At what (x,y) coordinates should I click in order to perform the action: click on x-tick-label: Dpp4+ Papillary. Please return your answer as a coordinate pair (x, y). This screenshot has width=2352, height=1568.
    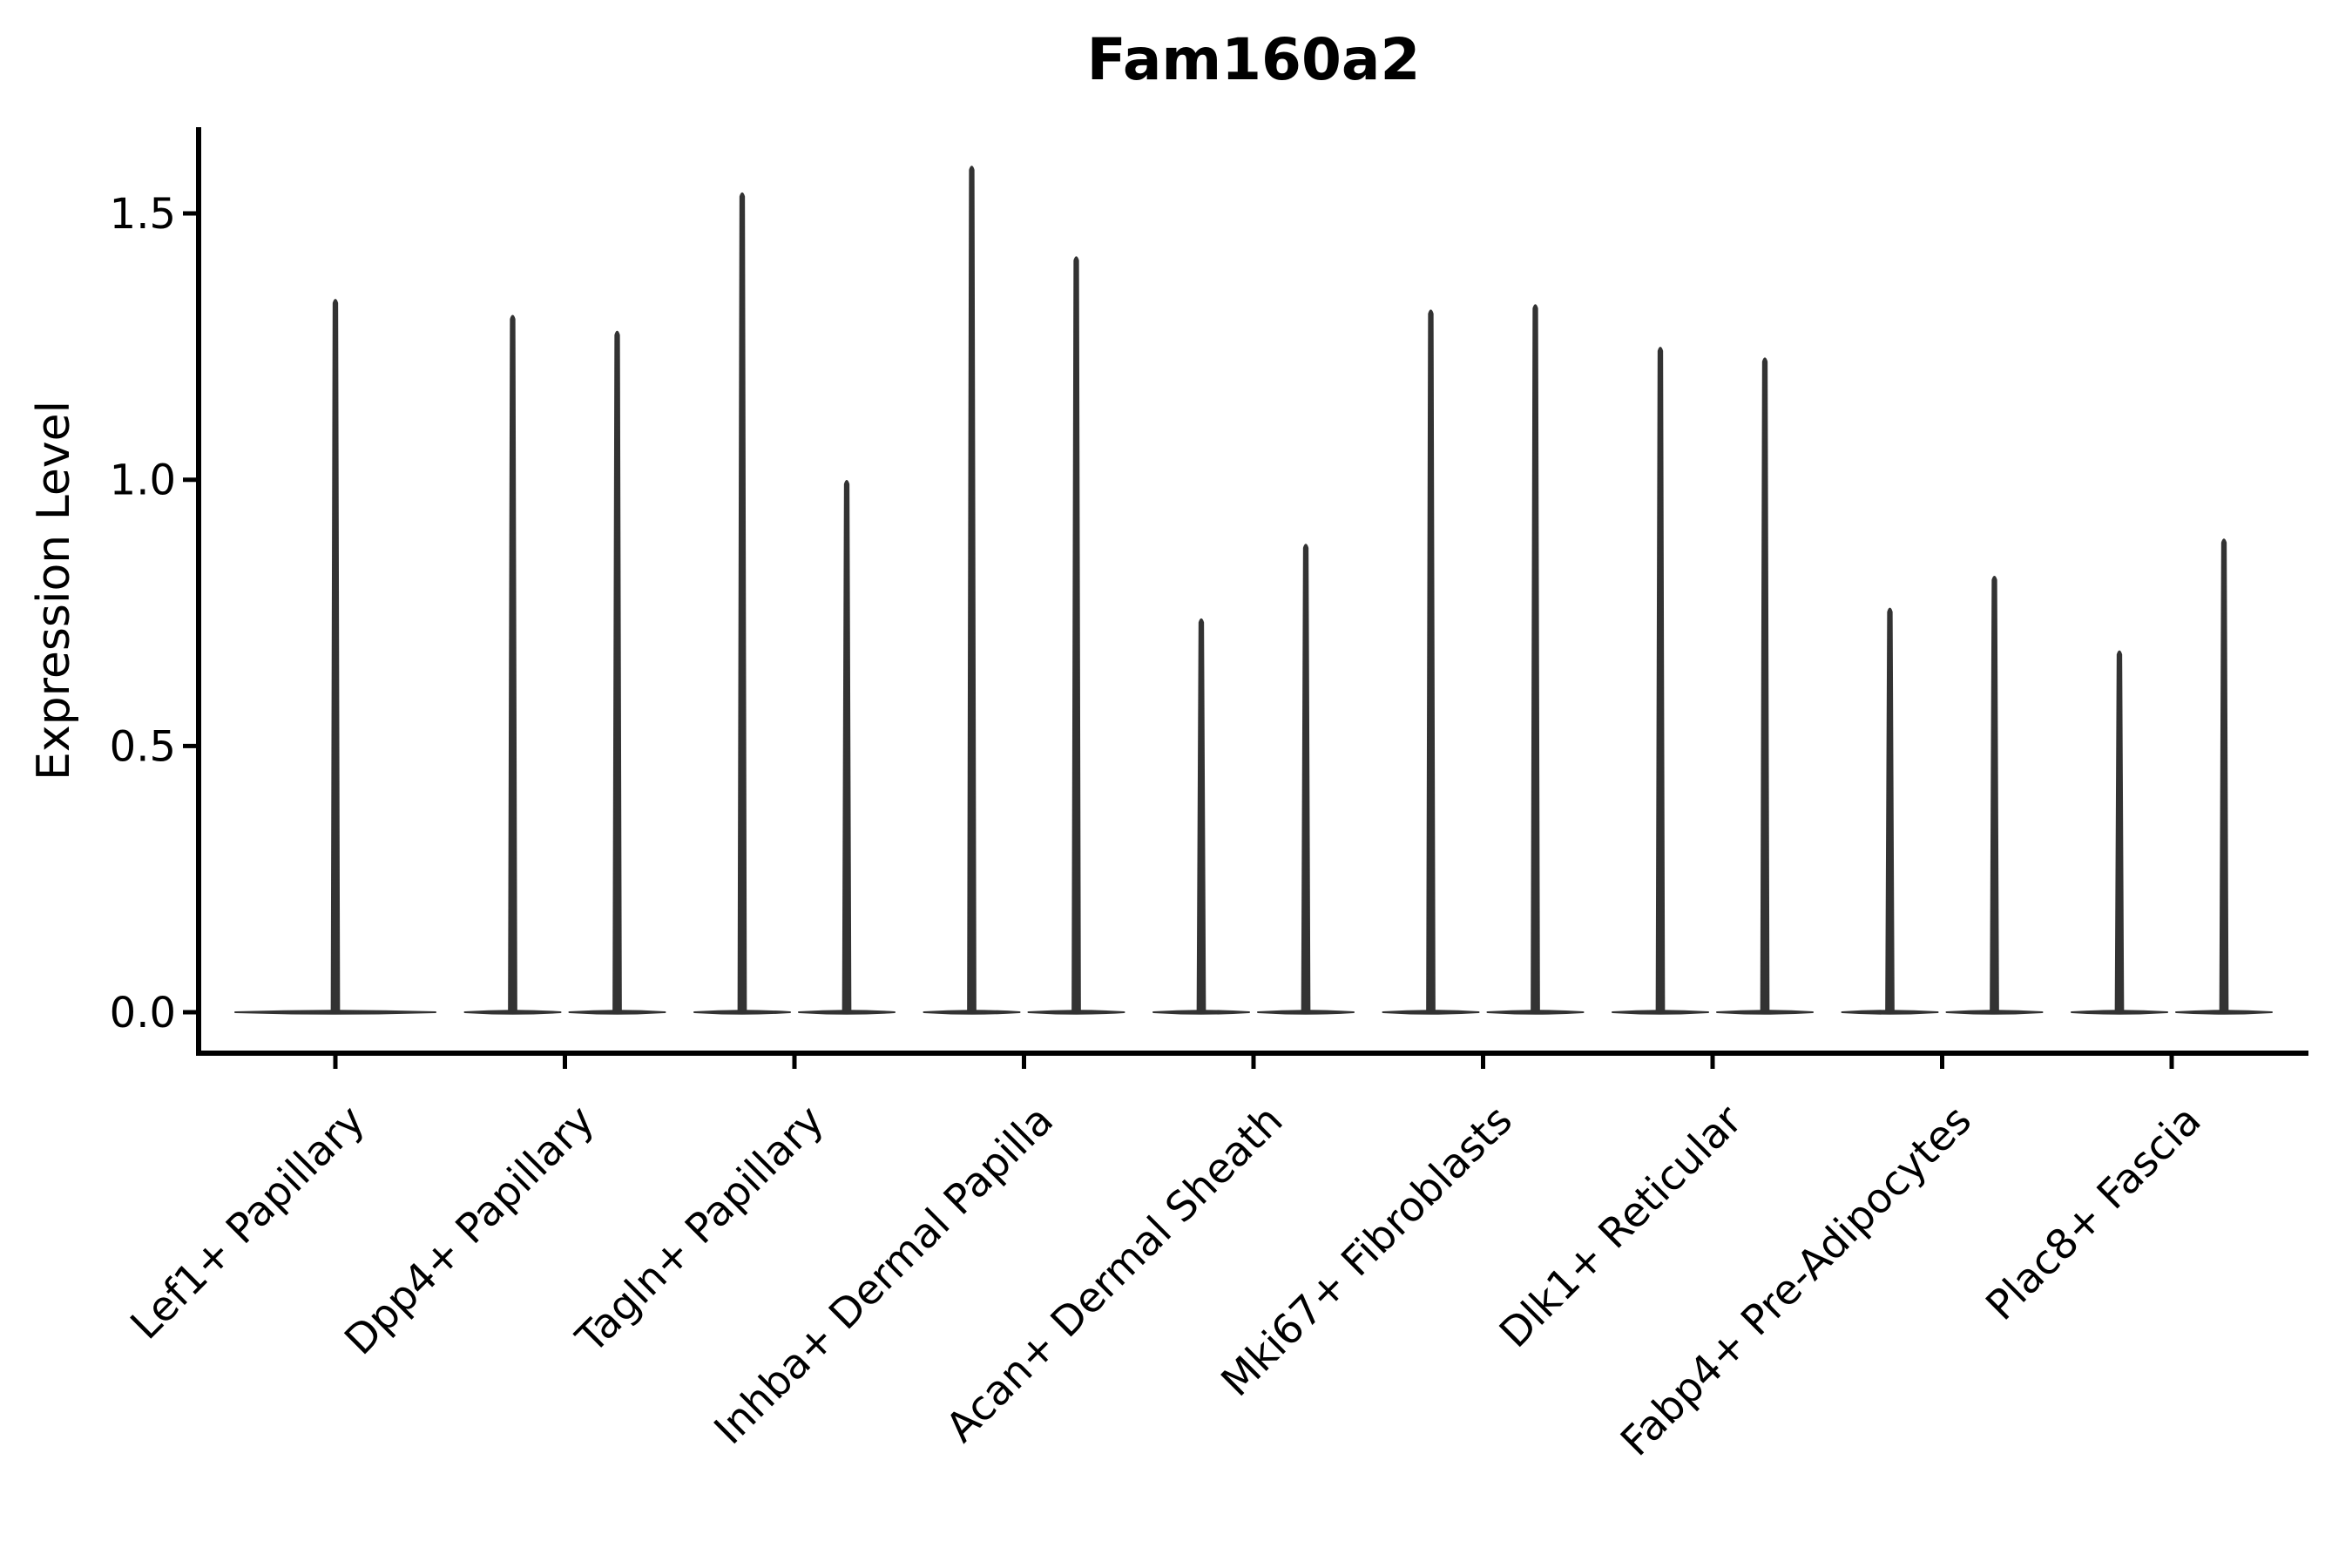
    Looking at the image, I should click on (470, 1231).